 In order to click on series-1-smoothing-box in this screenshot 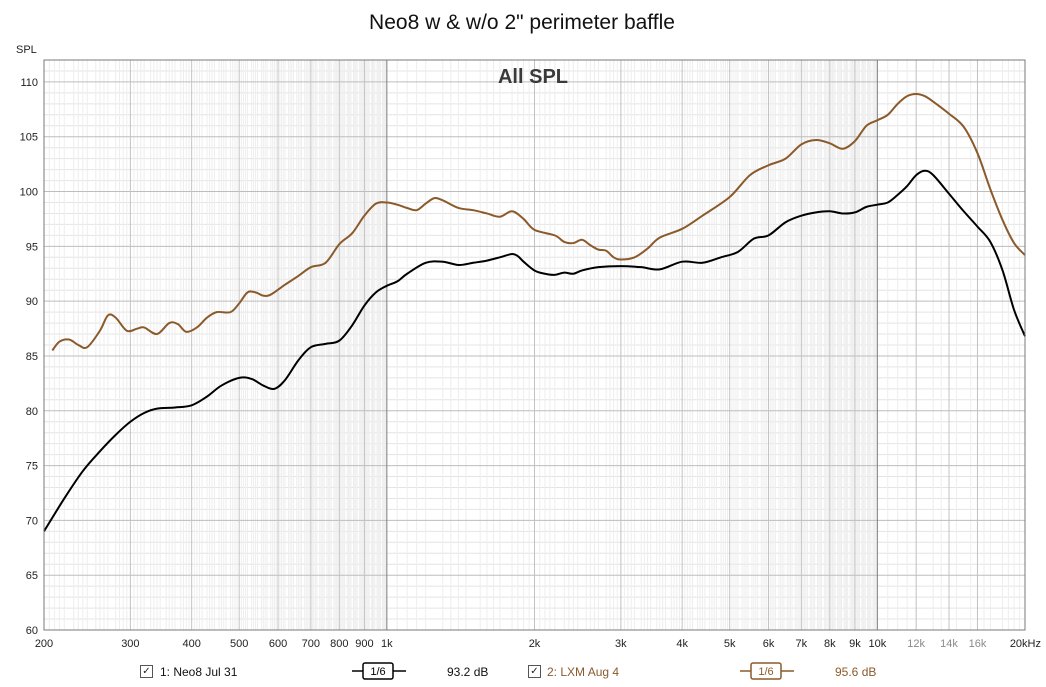, I will do `click(378, 671)`.